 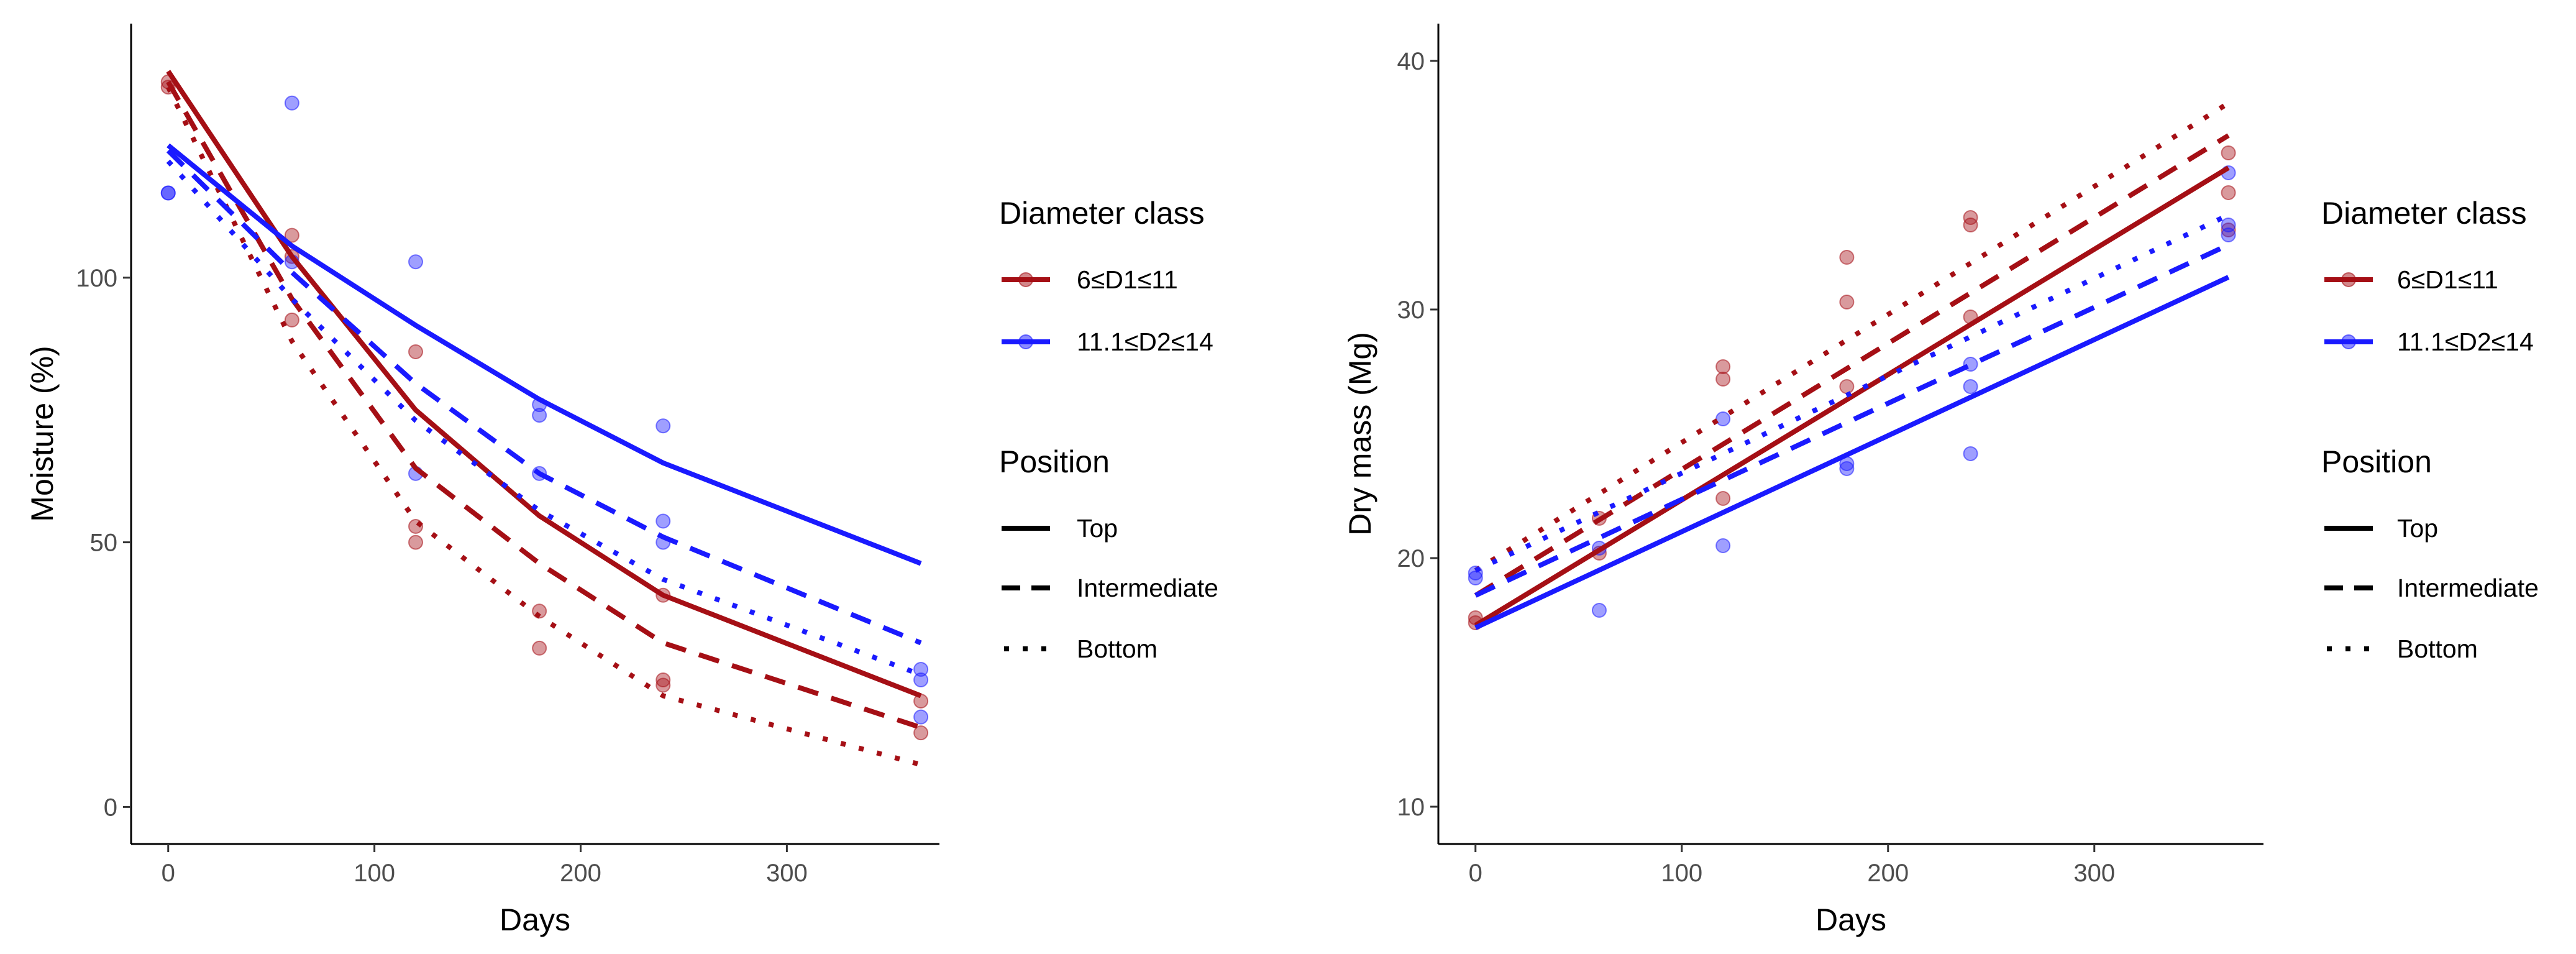 What do you see at coordinates (2348, 279) in the screenshot?
I see `dry-mass-legend-d1-point` at bounding box center [2348, 279].